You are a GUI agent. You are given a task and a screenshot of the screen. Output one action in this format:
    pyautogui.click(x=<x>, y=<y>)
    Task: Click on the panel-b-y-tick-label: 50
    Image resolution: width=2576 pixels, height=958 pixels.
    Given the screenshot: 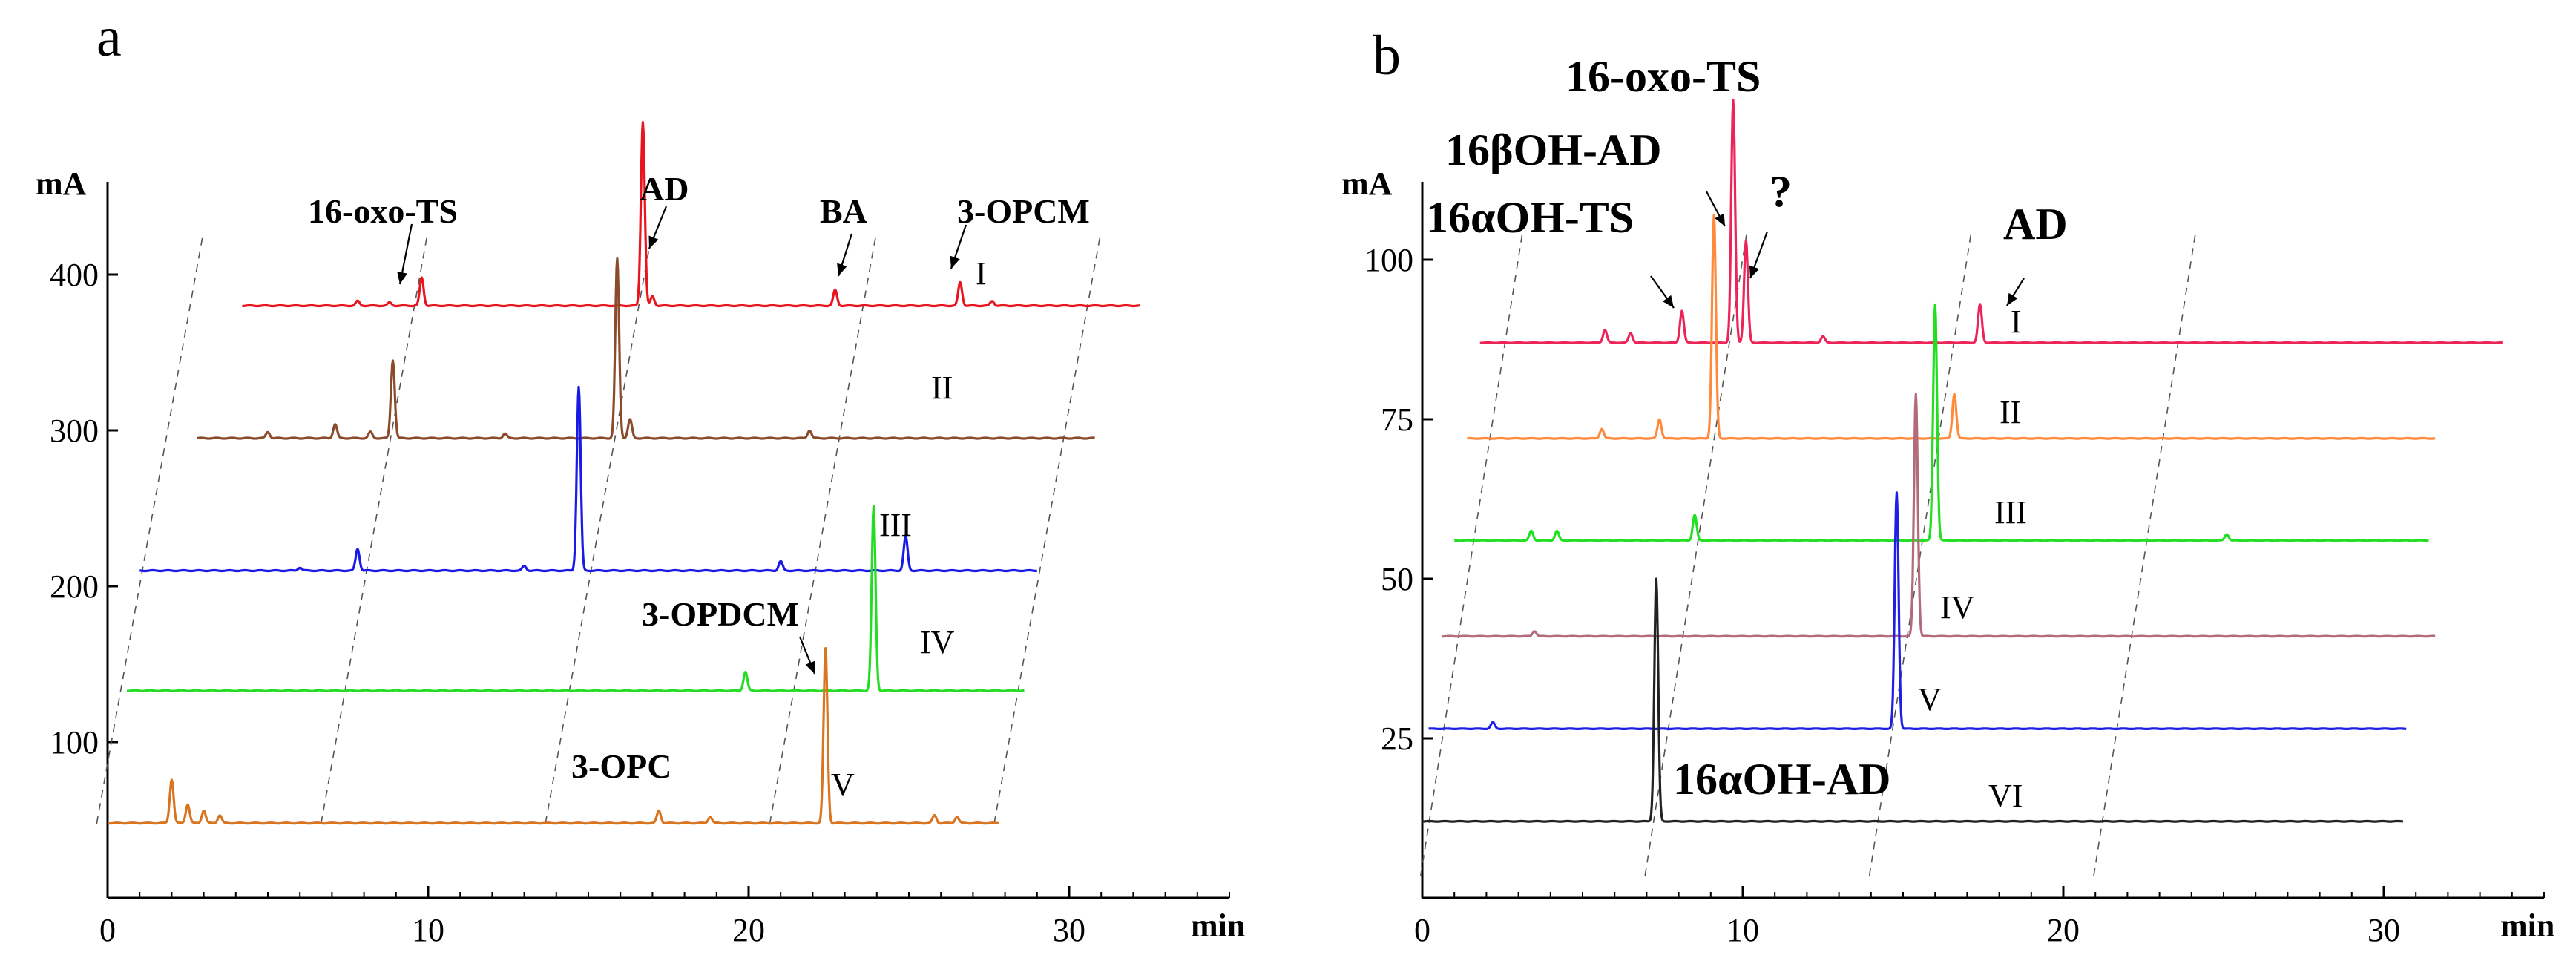 What is the action you would take?
    pyautogui.click(x=1397, y=579)
    